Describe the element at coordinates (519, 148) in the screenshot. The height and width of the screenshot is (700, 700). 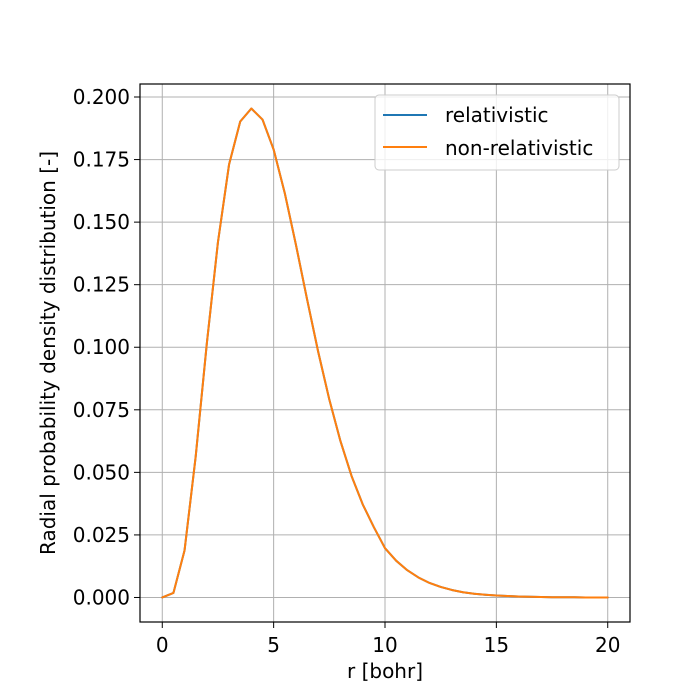
I see `legend-label-non-relativistic: non-relativistic` at that location.